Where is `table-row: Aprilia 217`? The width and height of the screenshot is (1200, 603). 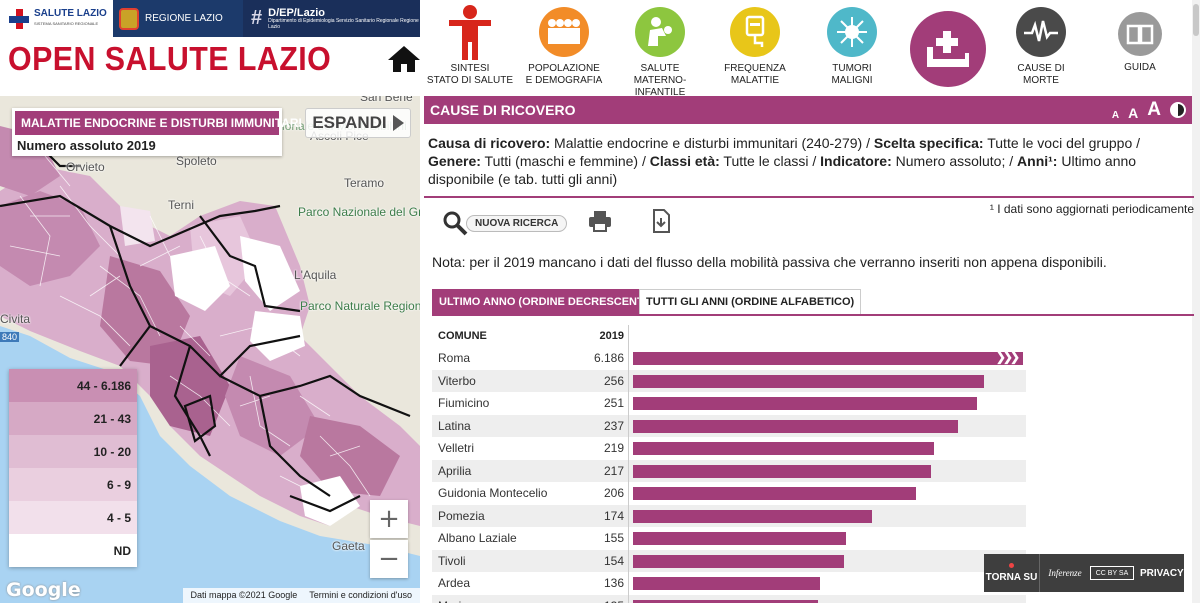
table-row: Aprilia 217 is located at coordinates (729, 471).